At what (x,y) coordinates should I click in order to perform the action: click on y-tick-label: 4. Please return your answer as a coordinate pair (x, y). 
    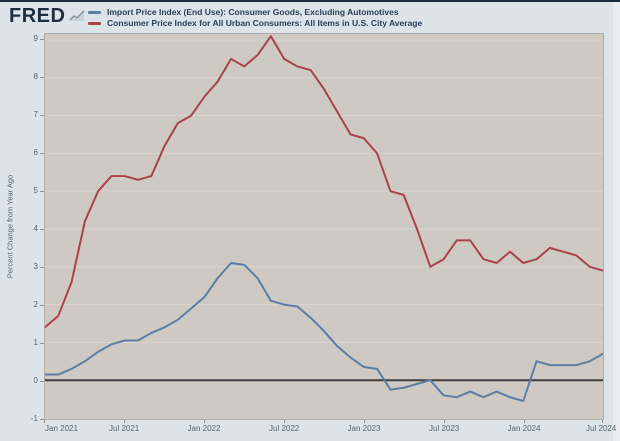
    Looking at the image, I should click on (35, 228).